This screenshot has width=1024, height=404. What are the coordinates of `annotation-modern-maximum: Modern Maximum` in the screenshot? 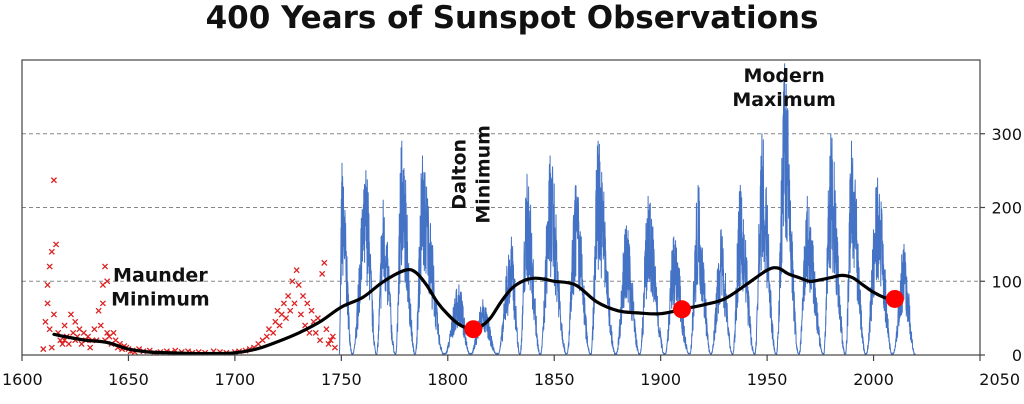 It's located at (784, 88).